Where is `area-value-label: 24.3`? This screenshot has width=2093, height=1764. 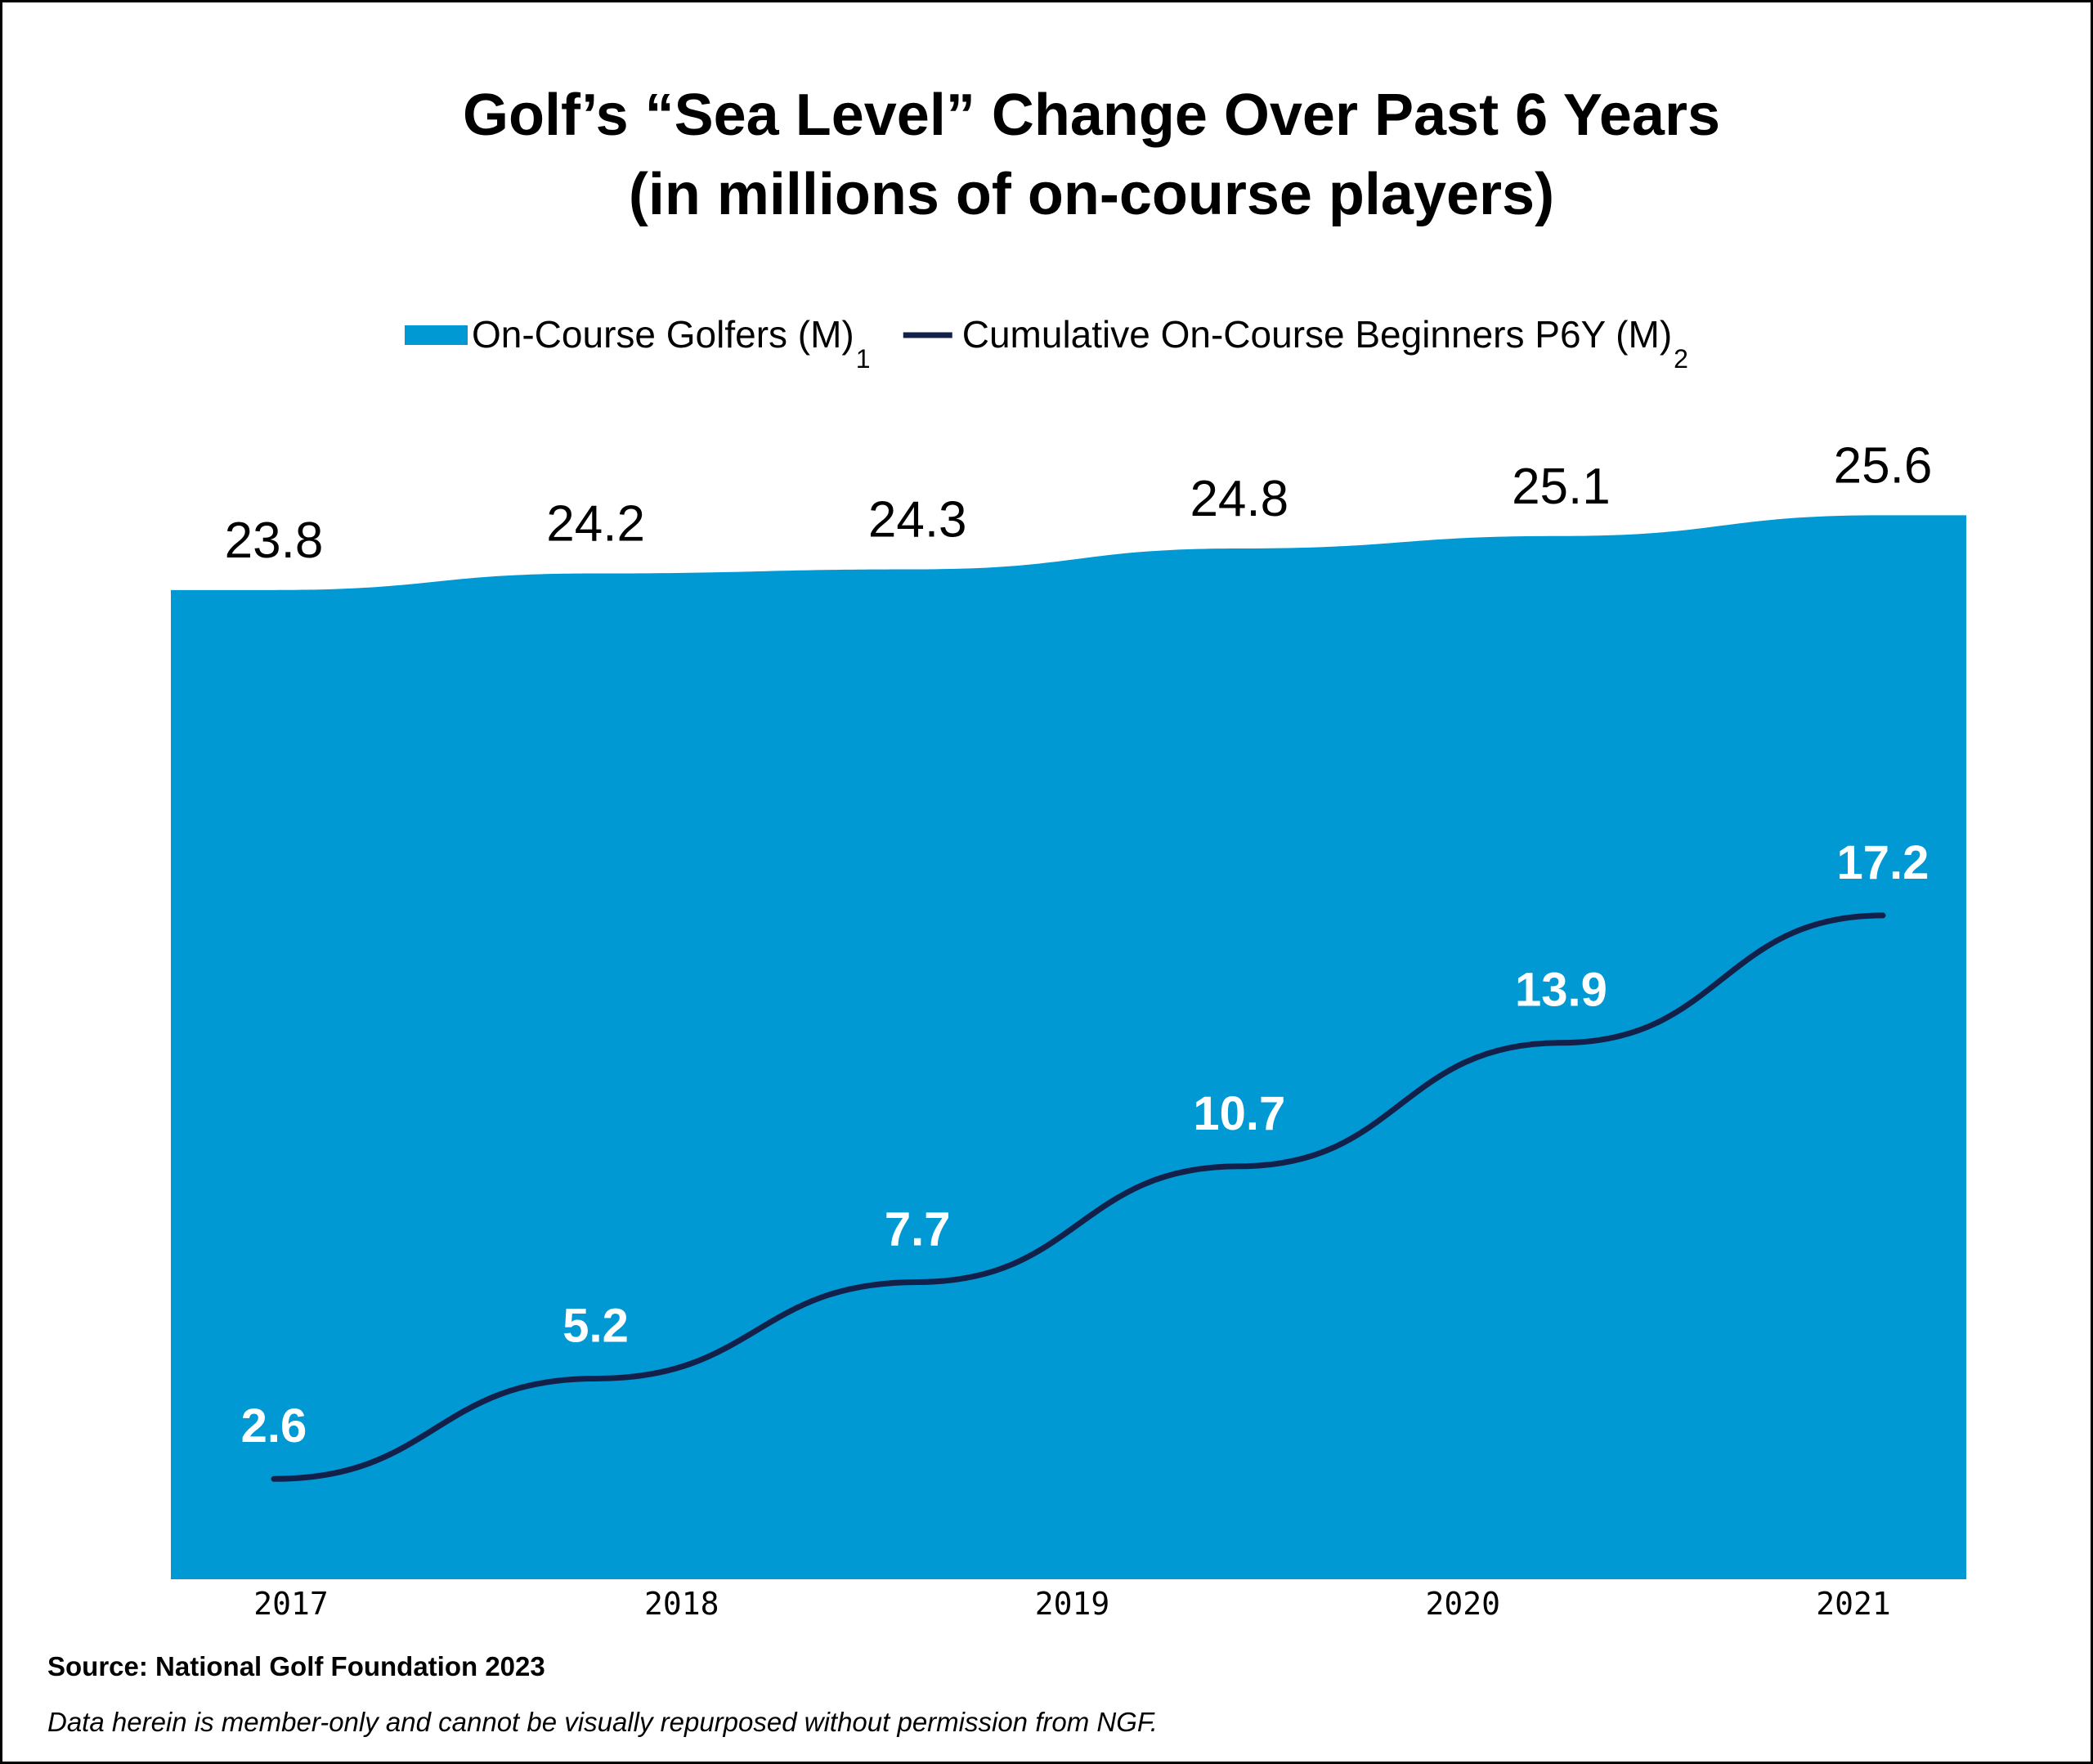 area-value-label: 24.3 is located at coordinates (918, 519).